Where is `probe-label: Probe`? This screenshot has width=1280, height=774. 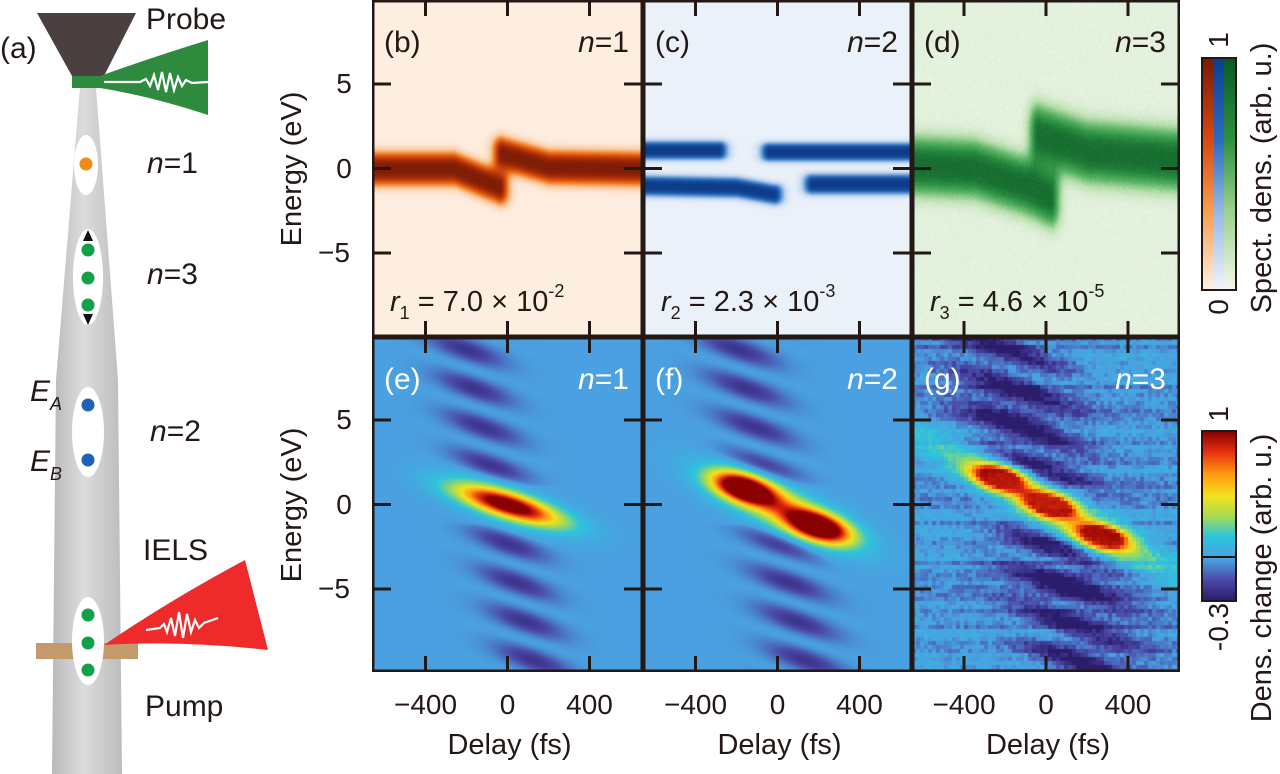 probe-label: Probe is located at coordinates (186, 19).